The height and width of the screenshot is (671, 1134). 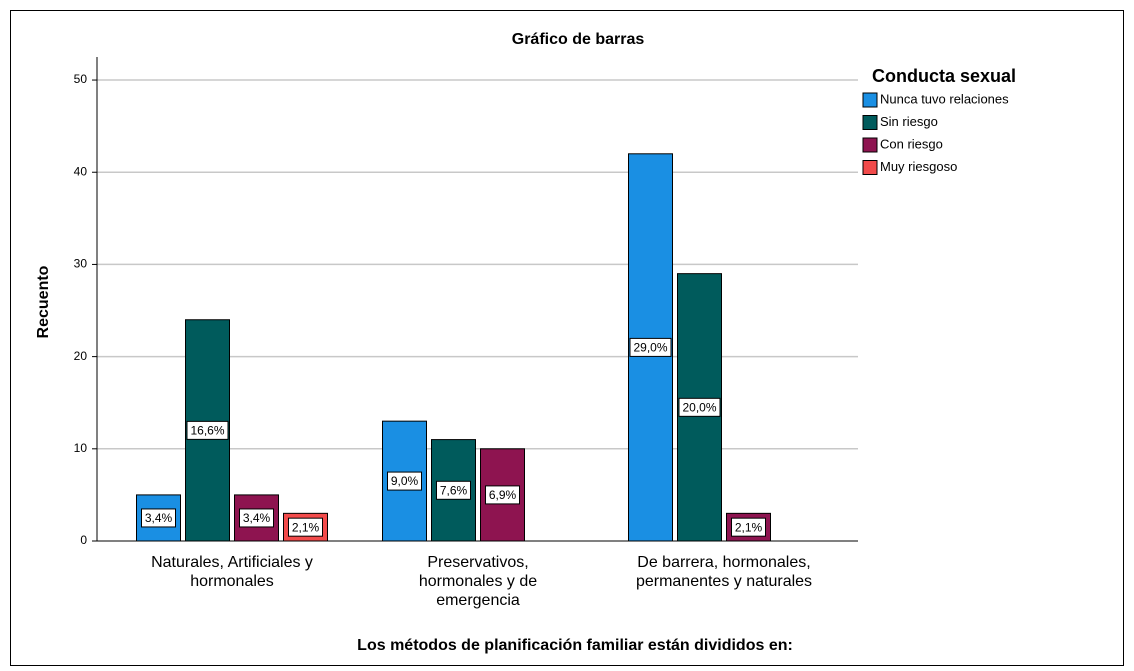 I want to click on legend-label: Con riesgo, so click(x=911, y=143).